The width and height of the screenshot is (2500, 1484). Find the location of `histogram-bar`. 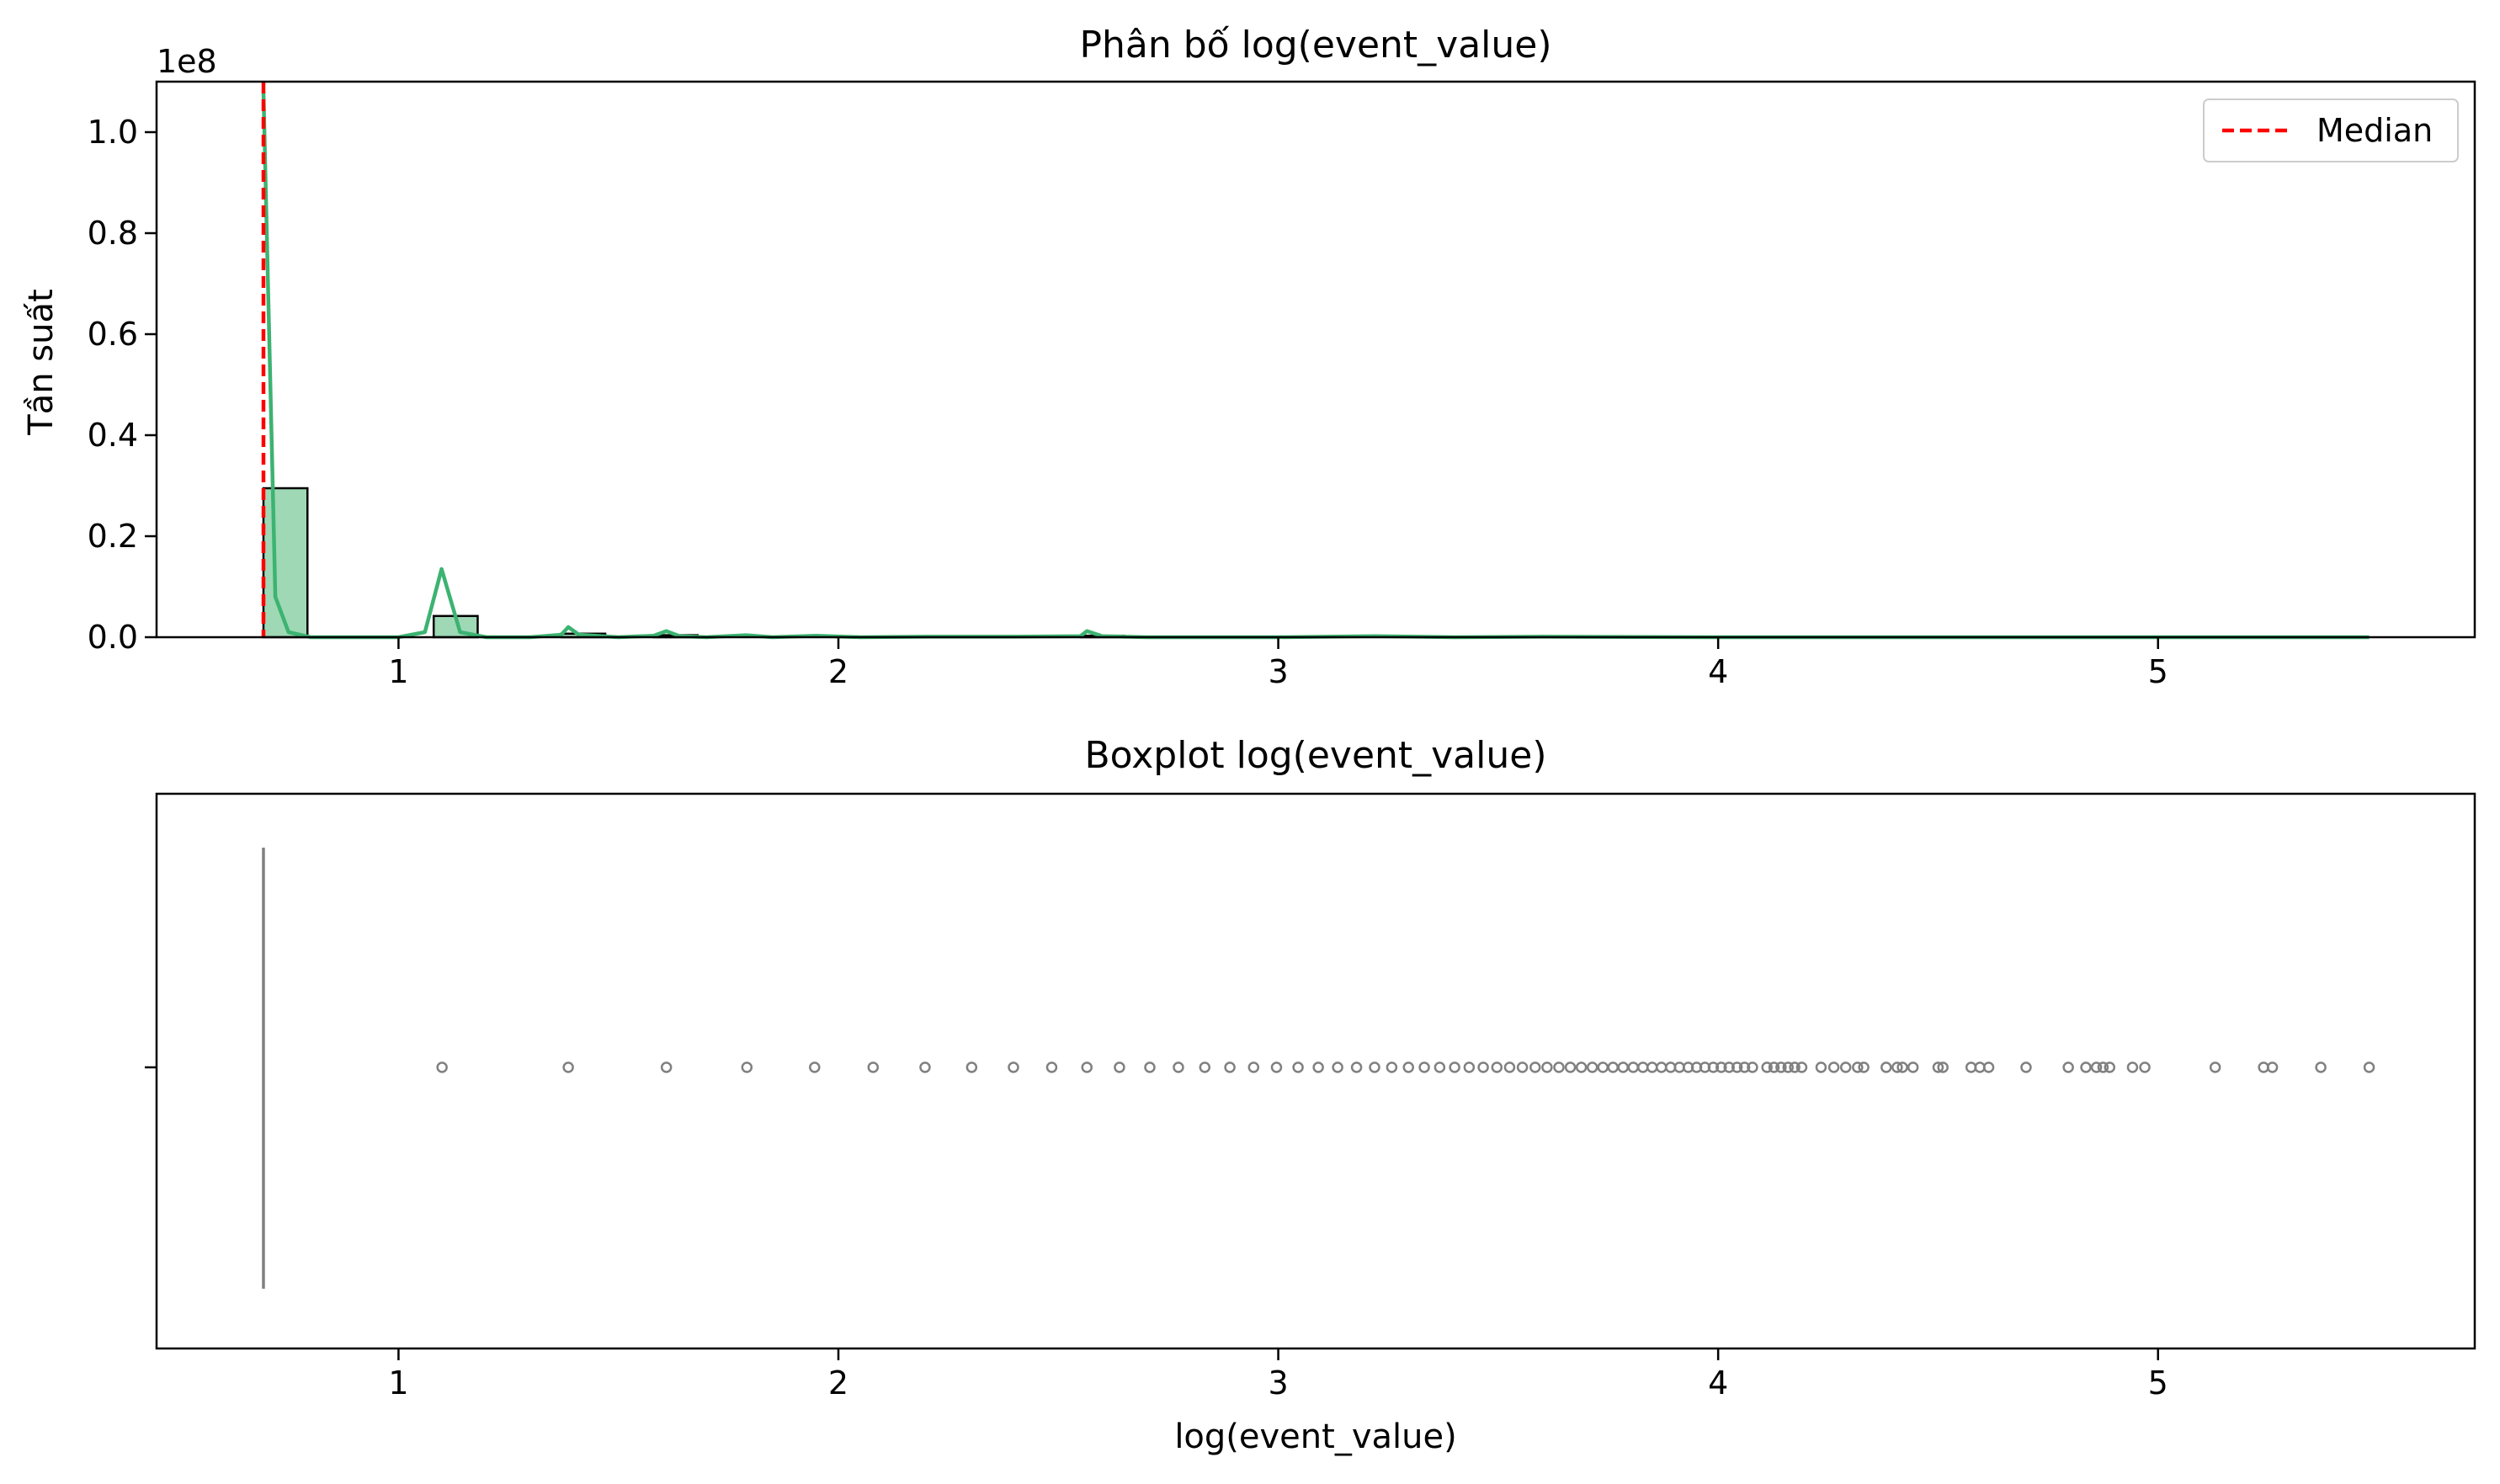

histogram-bar is located at coordinates (285, 563).